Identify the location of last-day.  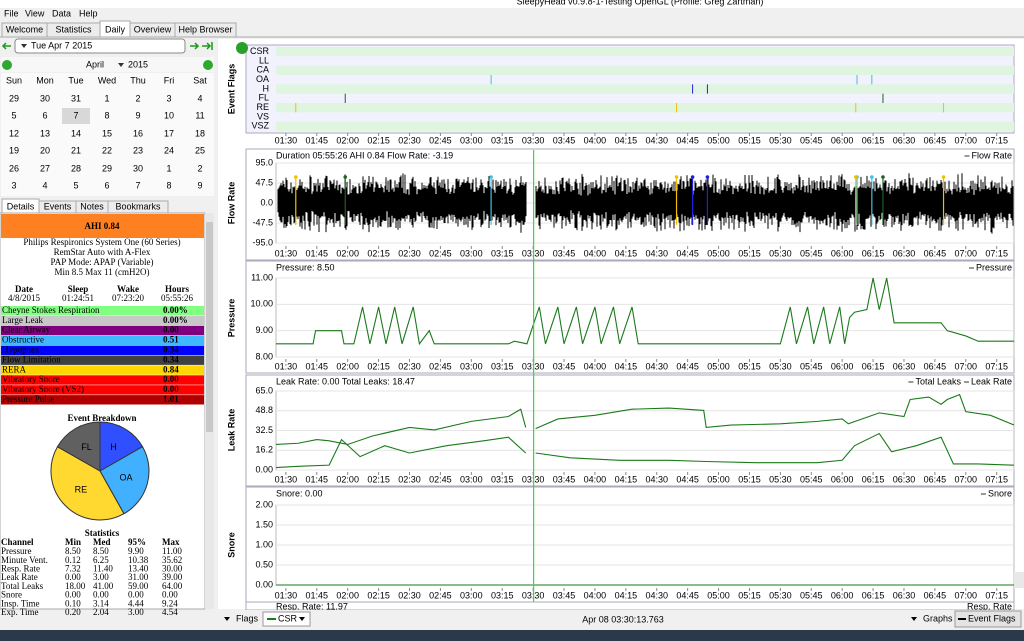
(207, 46).